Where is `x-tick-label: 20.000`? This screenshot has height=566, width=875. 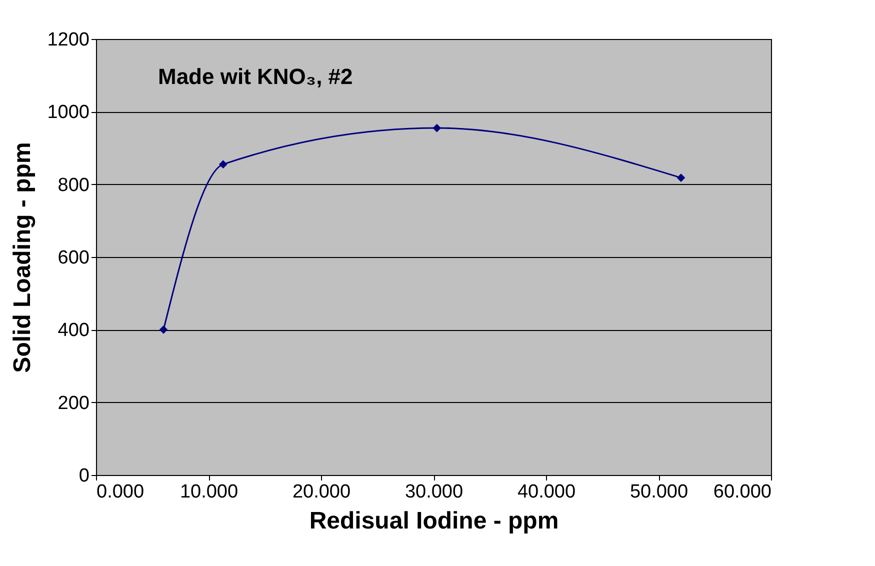 x-tick-label: 20.000 is located at coordinates (321, 492).